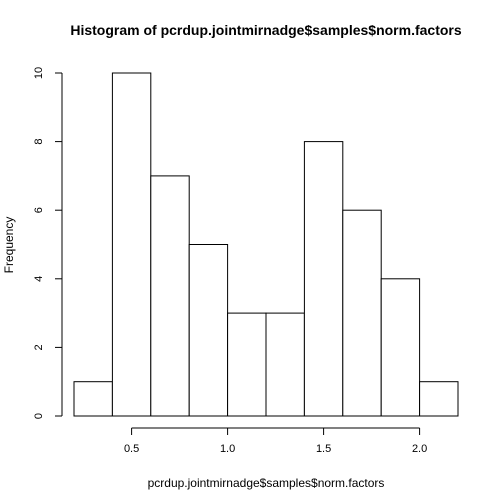 This screenshot has height=504, width=504. What do you see at coordinates (419, 449) in the screenshot?
I see `x-tick-label: 2.0` at bounding box center [419, 449].